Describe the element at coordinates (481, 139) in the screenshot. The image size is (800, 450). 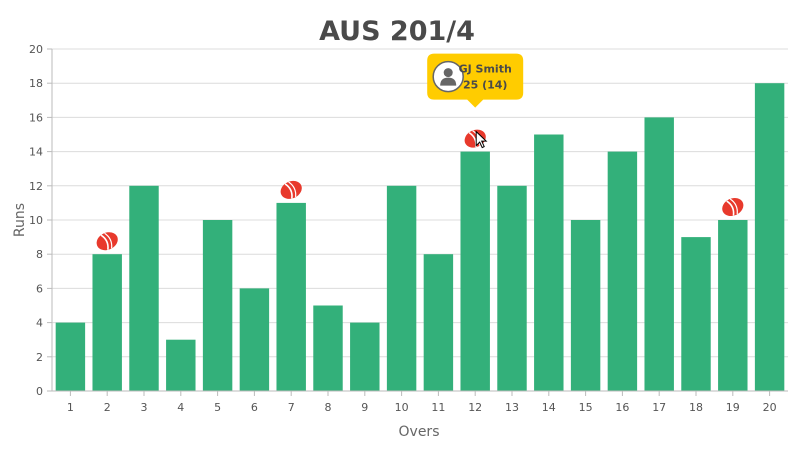
I see `mouse-cursor-icon` at that location.